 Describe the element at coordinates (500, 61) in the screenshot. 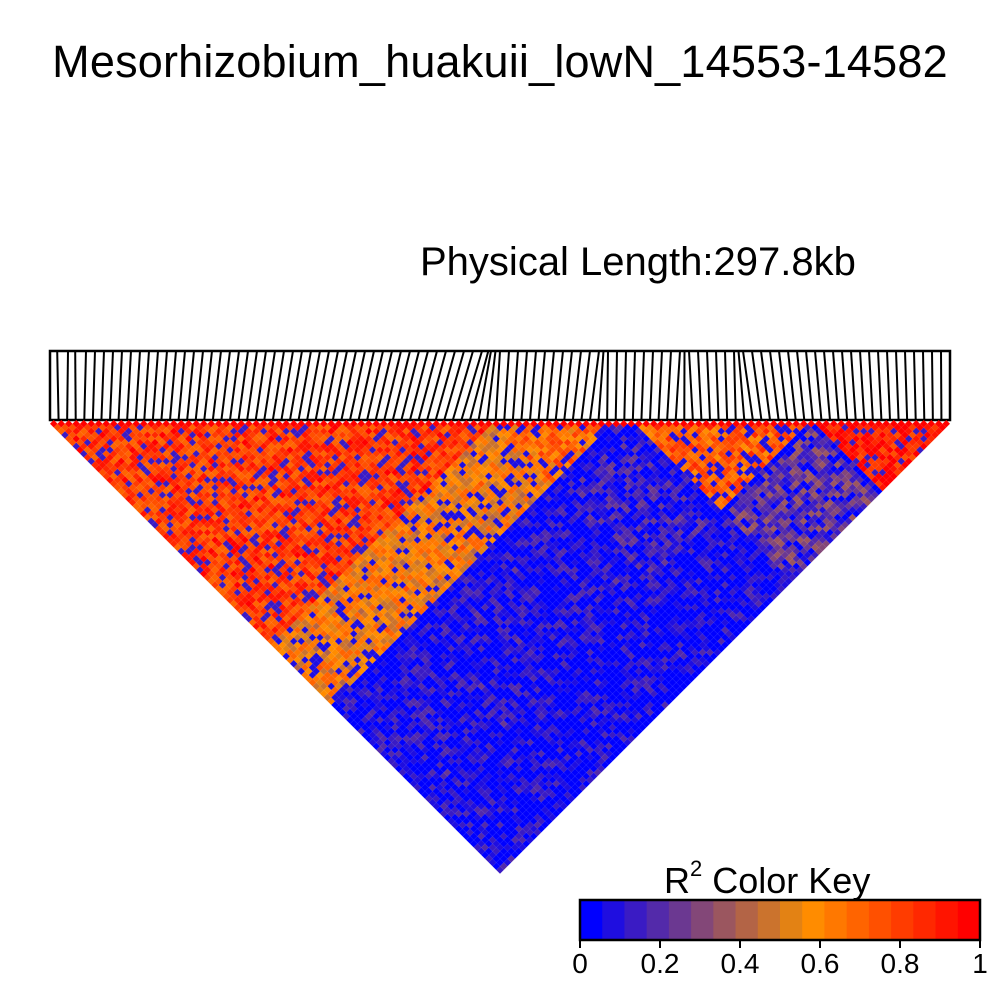

I see `chart-title: Mesorhizobium_huakuii_lowN_14553-14582` at that location.